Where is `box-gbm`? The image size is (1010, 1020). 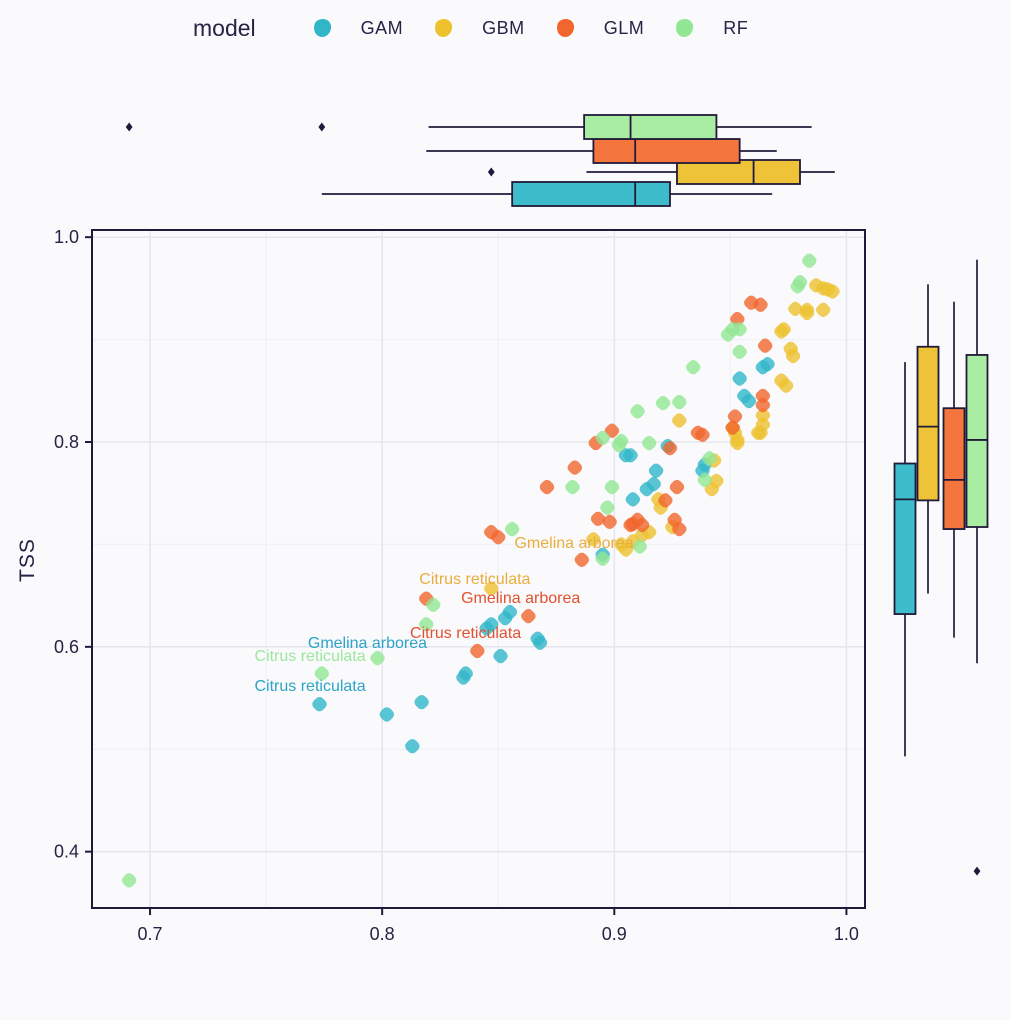 box-gbm is located at coordinates (928, 423).